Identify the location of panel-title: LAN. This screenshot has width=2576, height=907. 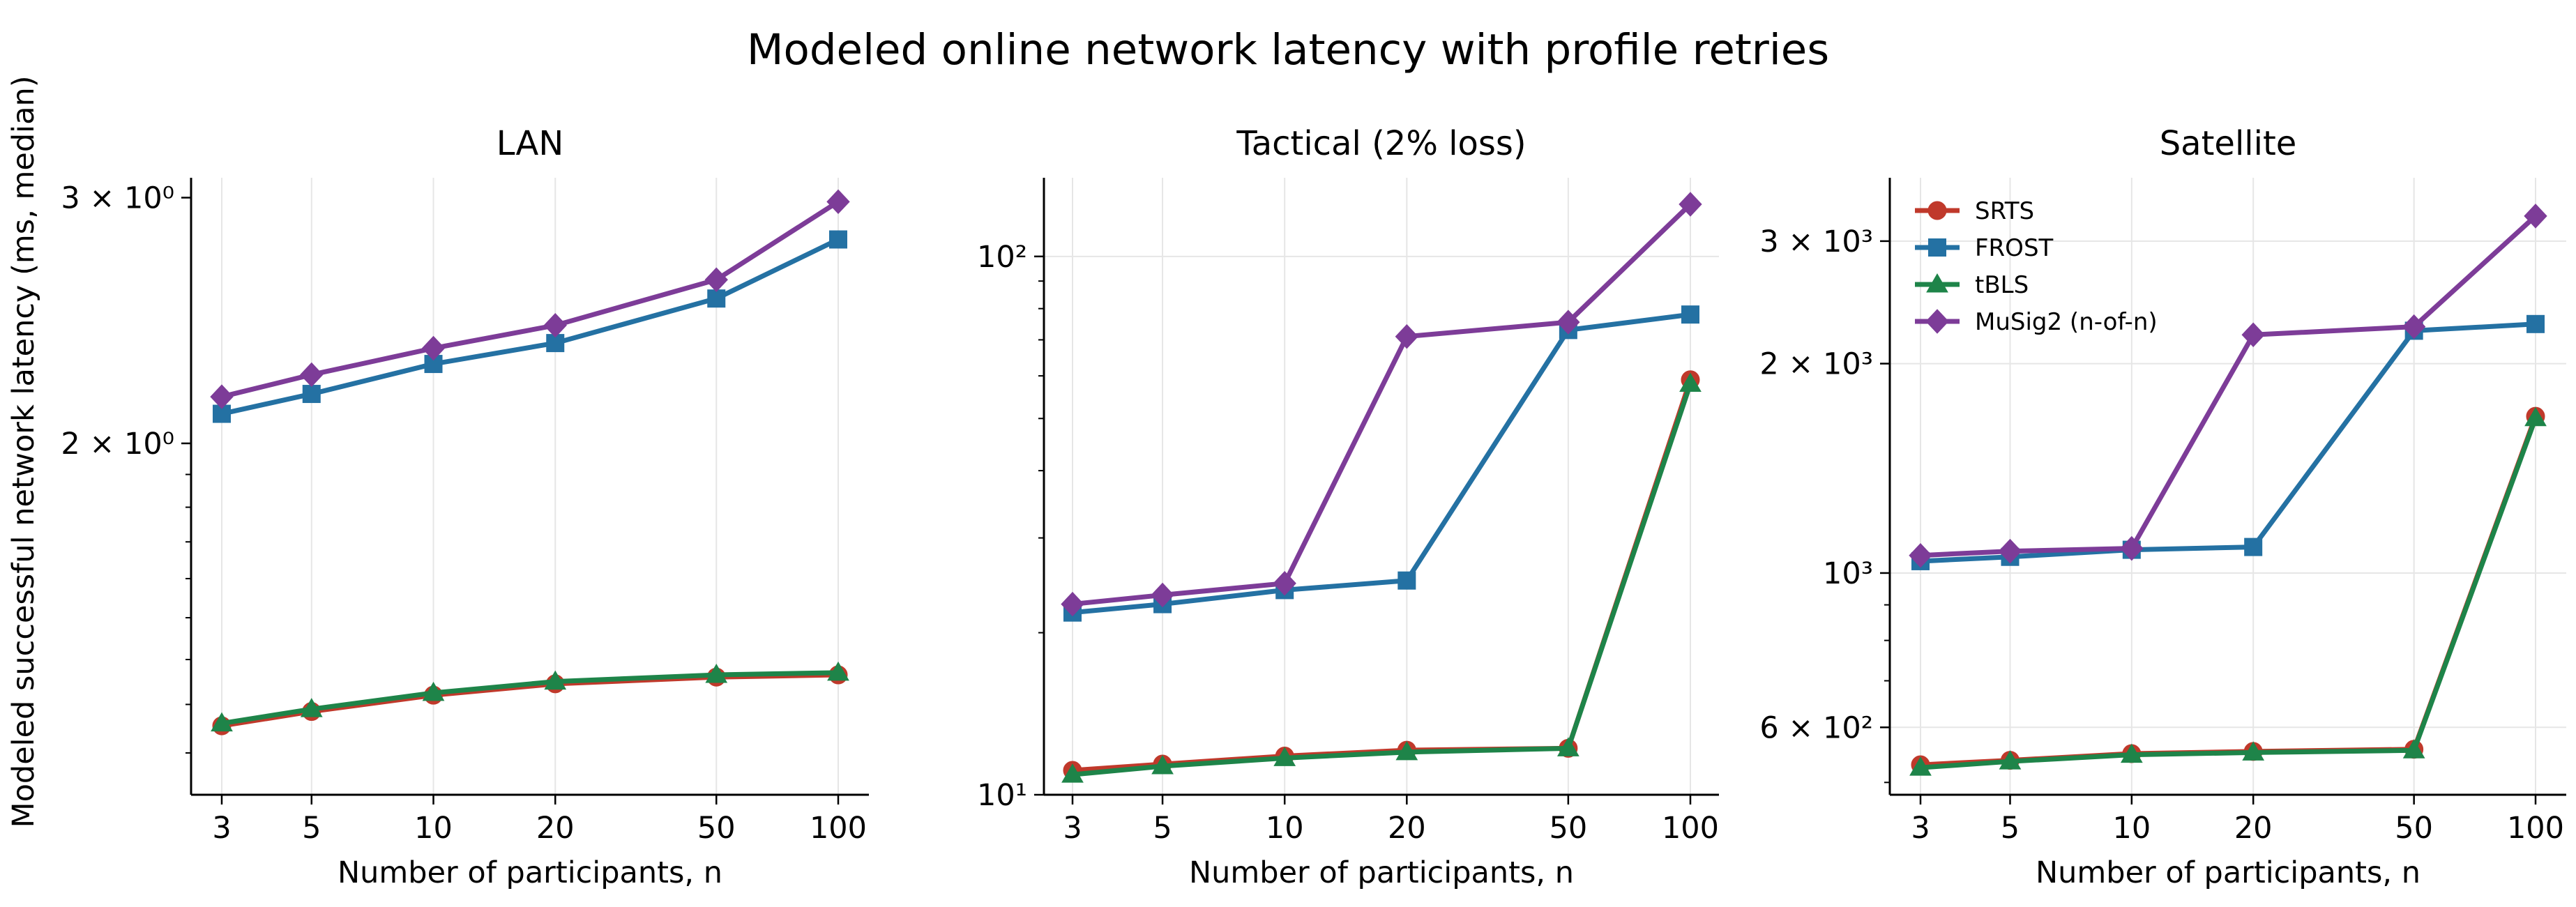
(530, 143).